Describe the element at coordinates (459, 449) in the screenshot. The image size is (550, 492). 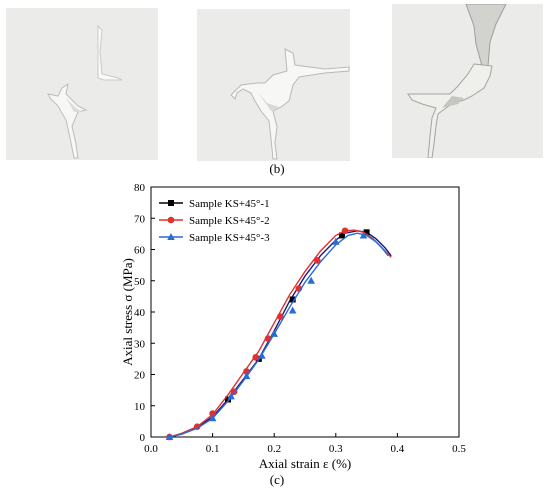
I see `x-tick-label: 0.5` at that location.